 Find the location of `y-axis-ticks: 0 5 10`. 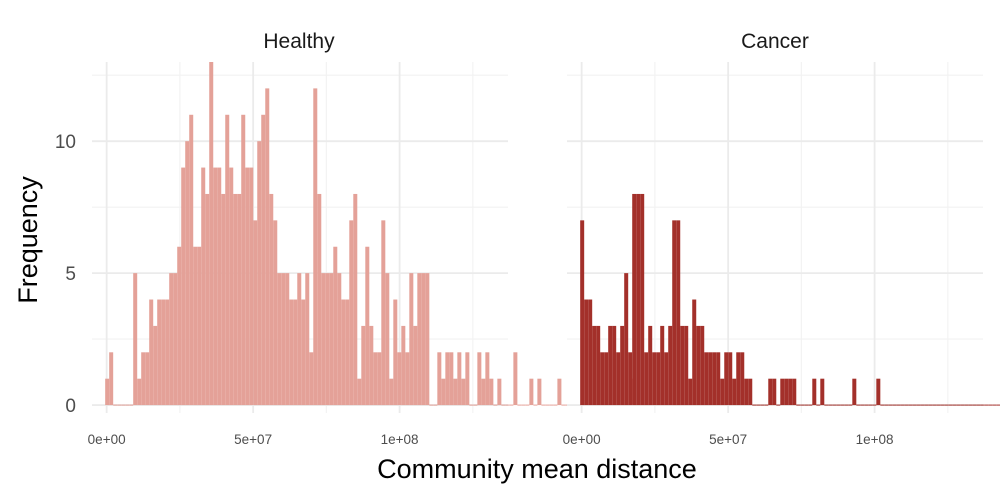

y-axis-ticks: 0 5 10 is located at coordinates (65, 274).